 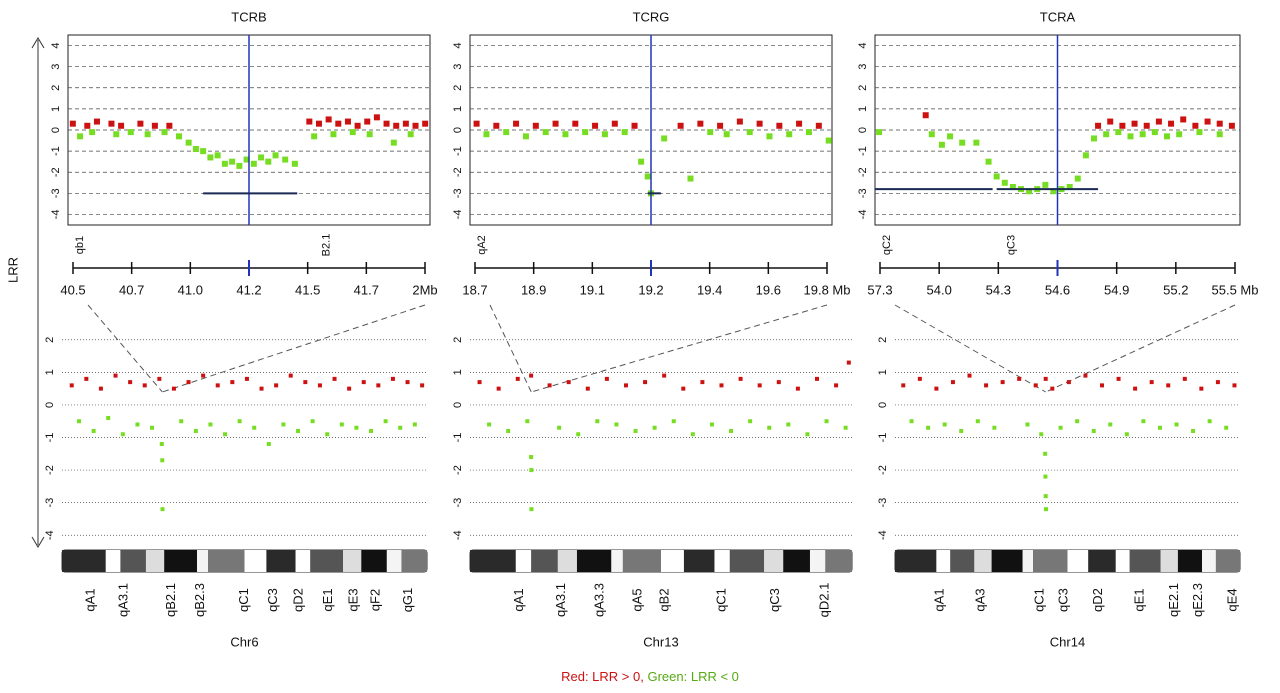 What do you see at coordinates (458, 88) in the screenshot?
I see `y-tick-label: 2` at bounding box center [458, 88].